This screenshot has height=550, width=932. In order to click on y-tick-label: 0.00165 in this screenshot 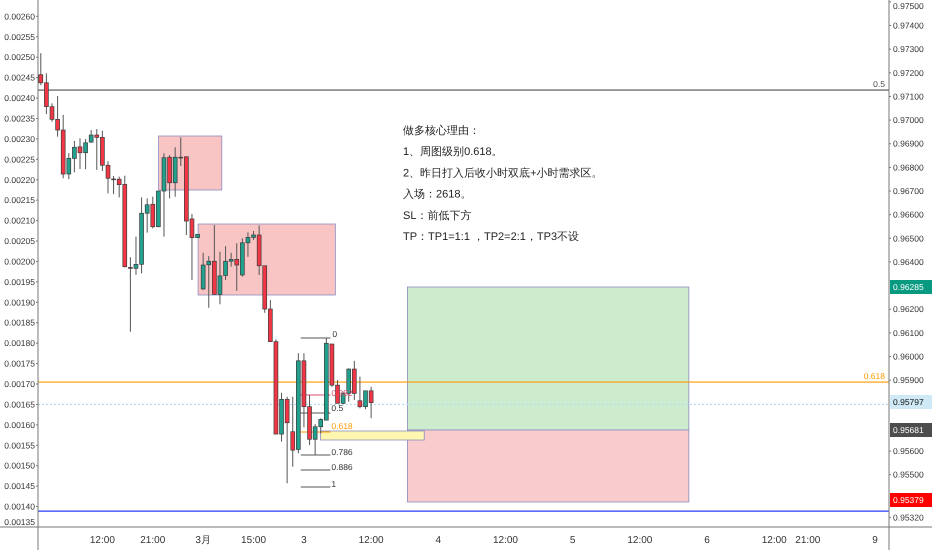, I will do `click(20, 404)`.